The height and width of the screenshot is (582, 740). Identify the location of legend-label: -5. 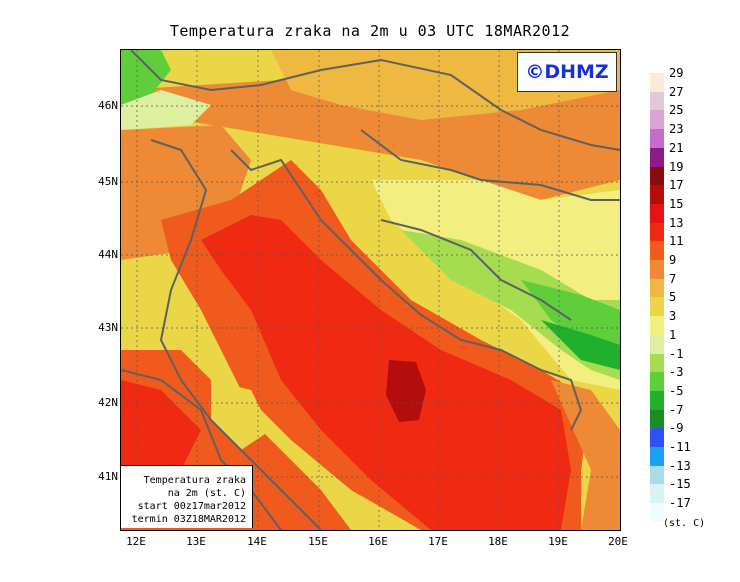
(676, 390).